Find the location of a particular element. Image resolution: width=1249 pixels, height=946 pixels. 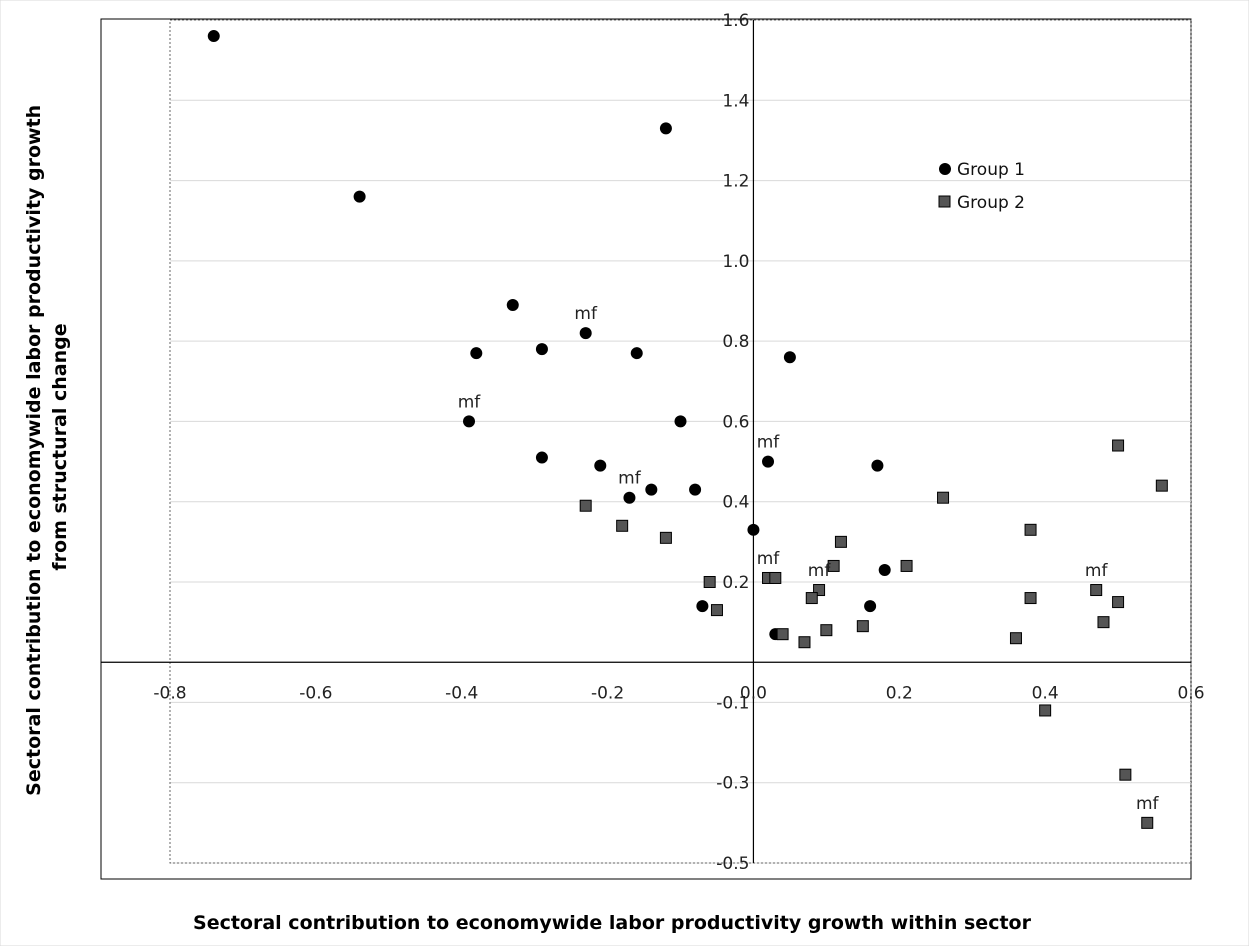

x-tick-label: 0.2 is located at coordinates (899, 693).